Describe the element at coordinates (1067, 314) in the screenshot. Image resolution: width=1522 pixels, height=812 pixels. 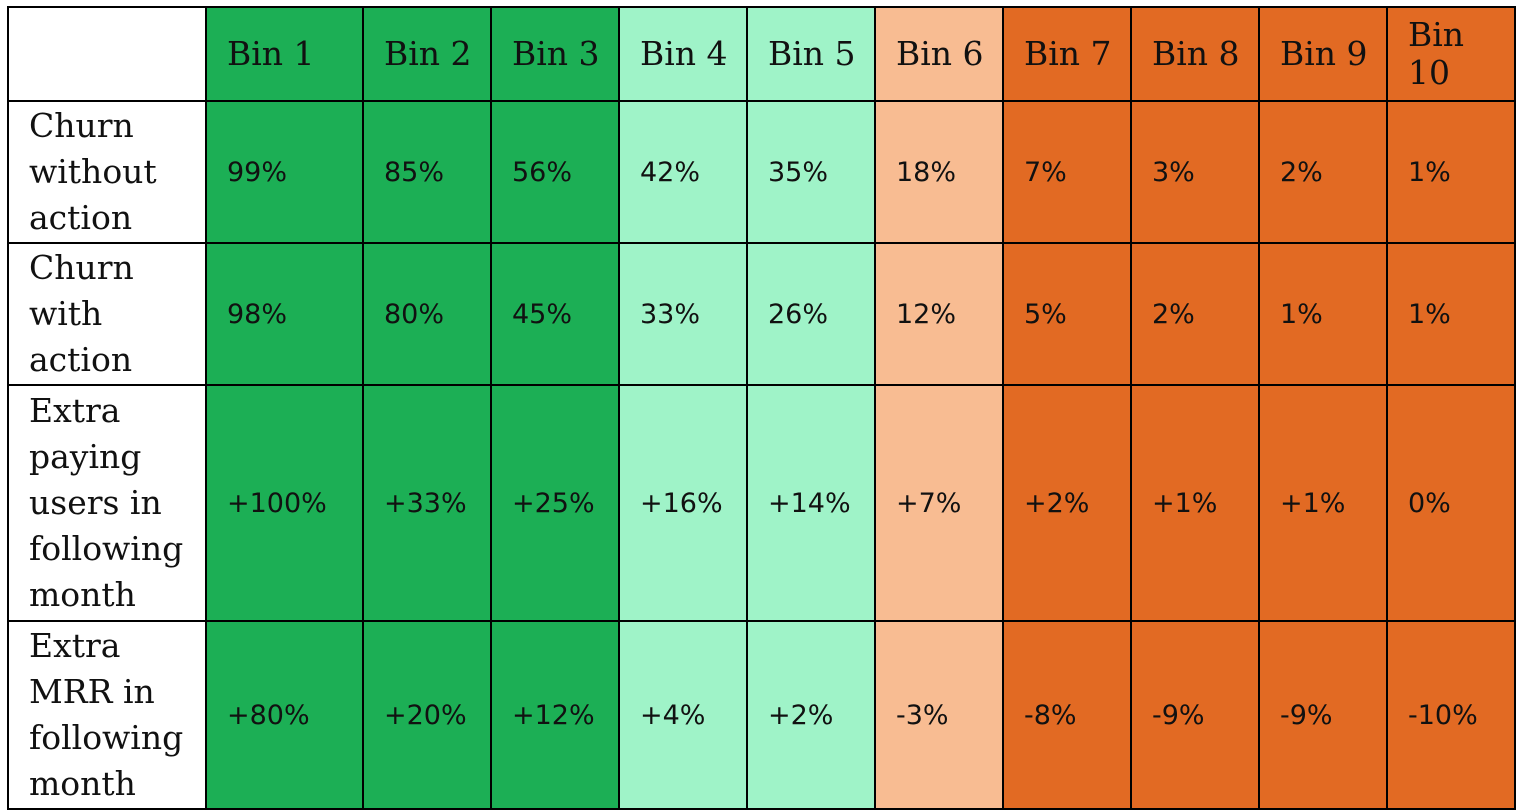
I see `table-cell: 5%` at that location.